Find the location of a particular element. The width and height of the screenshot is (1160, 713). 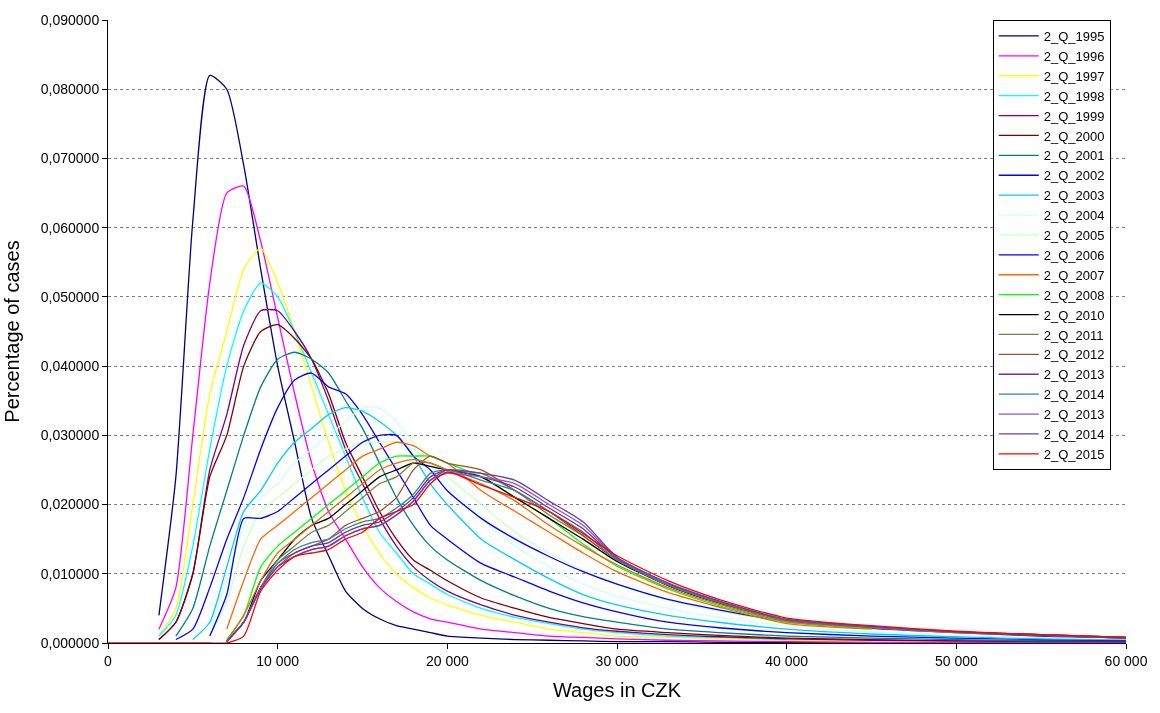

y-tick-label: 0,030000 is located at coordinates (70, 435).